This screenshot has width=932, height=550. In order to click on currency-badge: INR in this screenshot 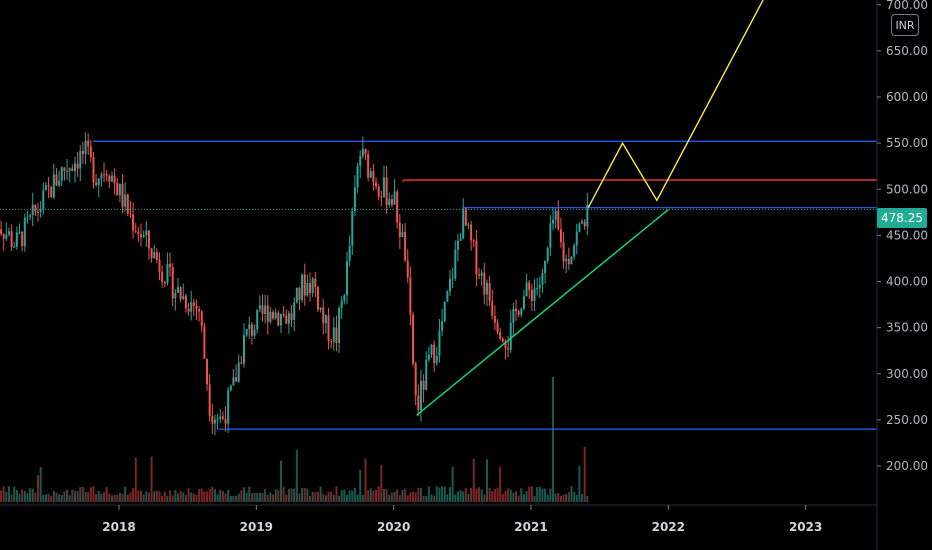, I will do `click(905, 25)`.